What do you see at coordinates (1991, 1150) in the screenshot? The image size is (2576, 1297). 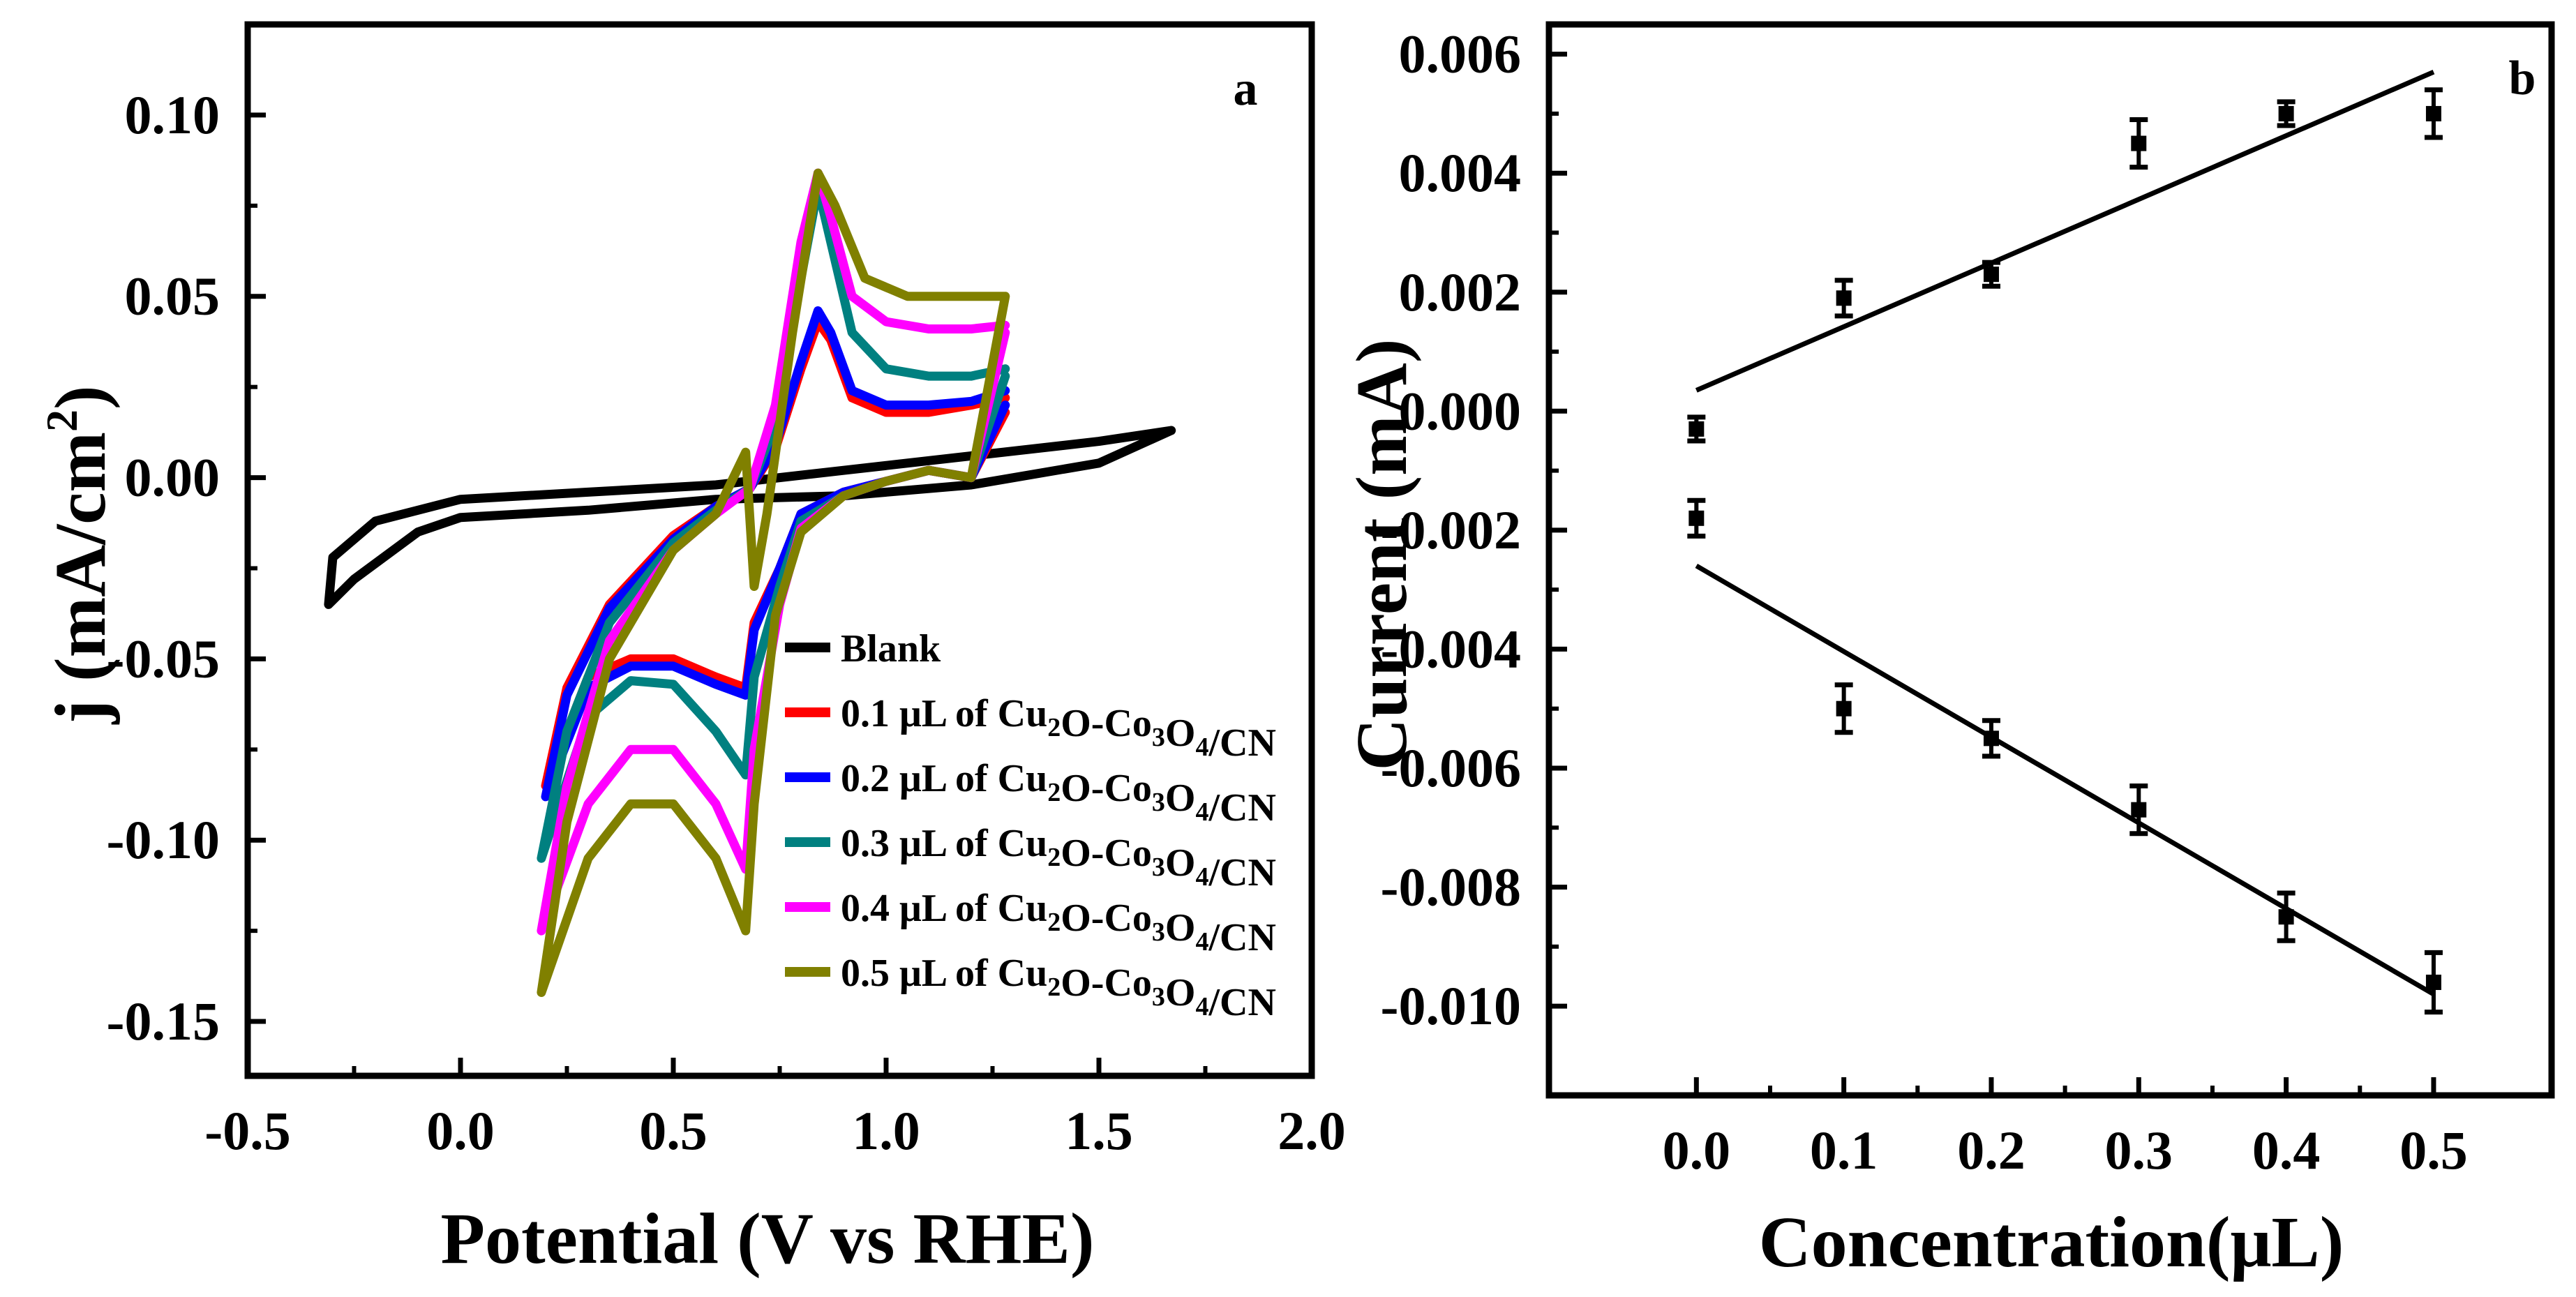 I see `panel-b-xtick-label: 0.2` at bounding box center [1991, 1150].